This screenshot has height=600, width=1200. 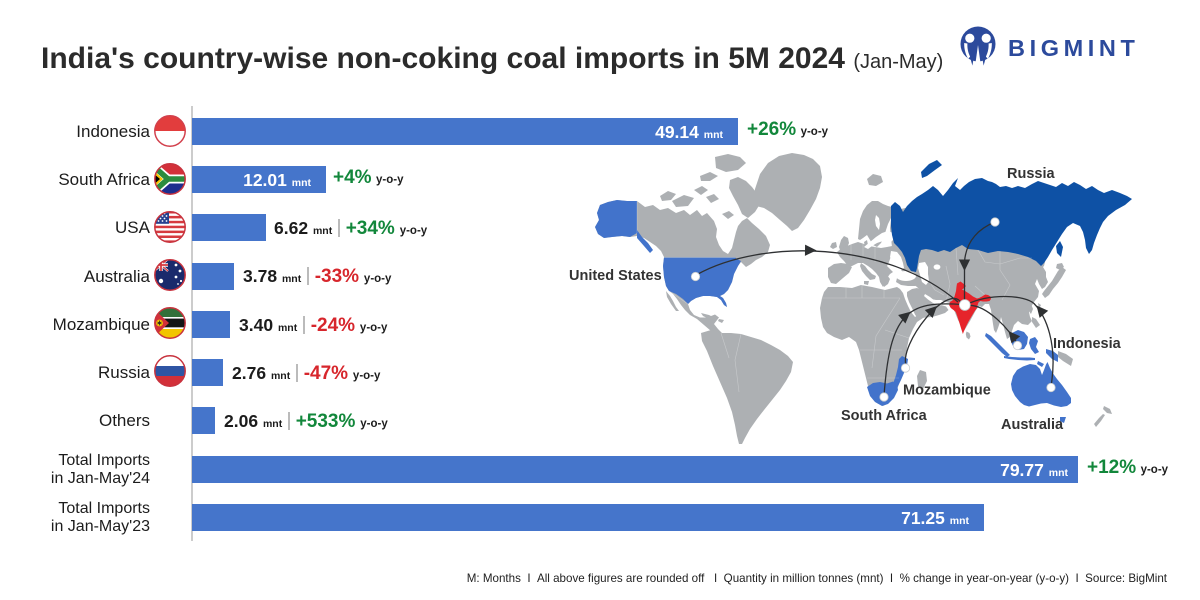 I want to click on svg-text: United States, so click(x=615, y=276).